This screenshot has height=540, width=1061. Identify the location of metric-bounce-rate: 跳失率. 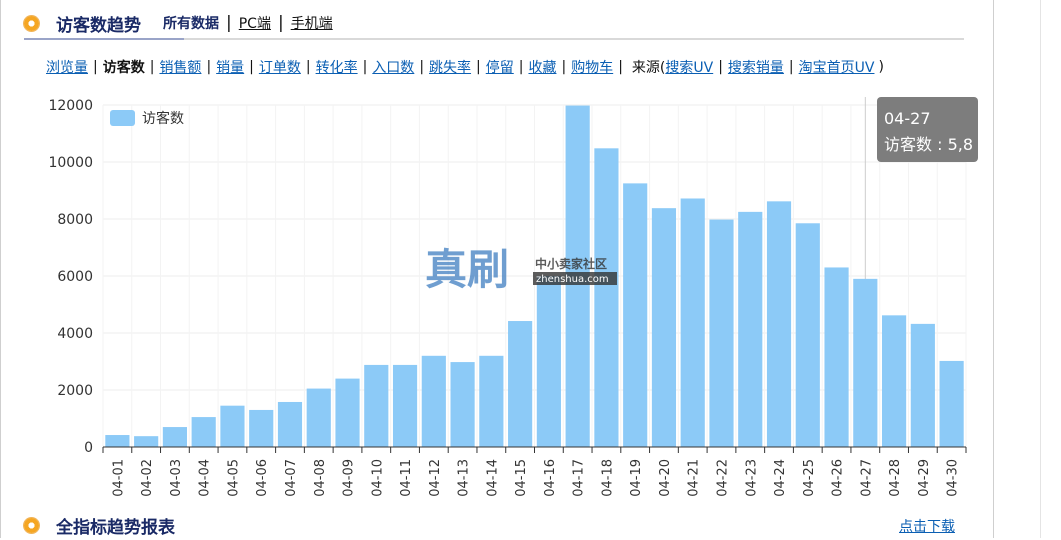
(450, 68).